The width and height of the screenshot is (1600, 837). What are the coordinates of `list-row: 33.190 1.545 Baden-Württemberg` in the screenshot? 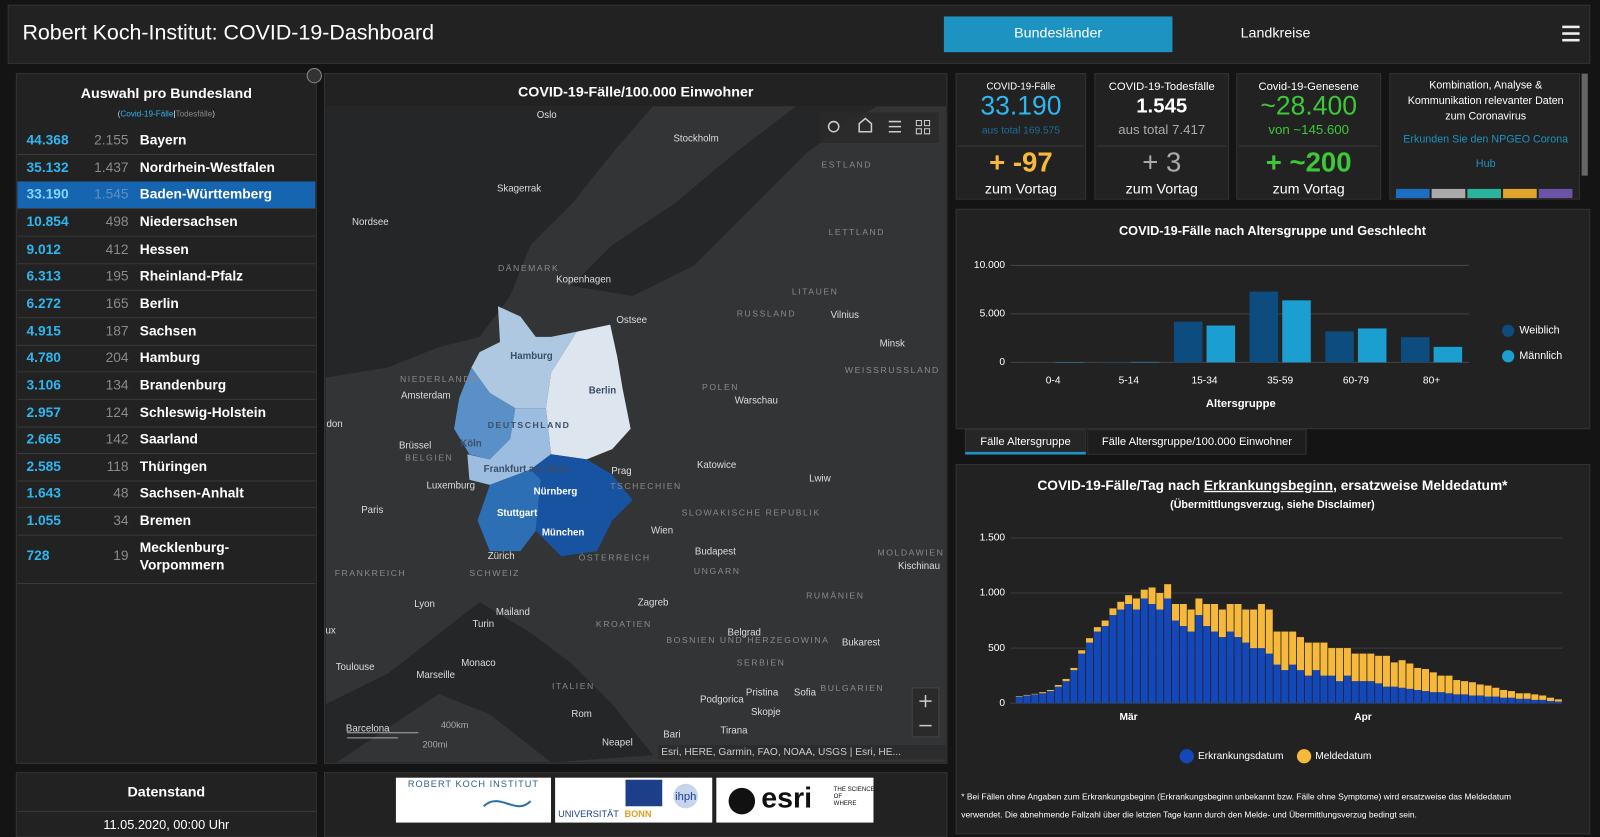 It's located at (166, 195).